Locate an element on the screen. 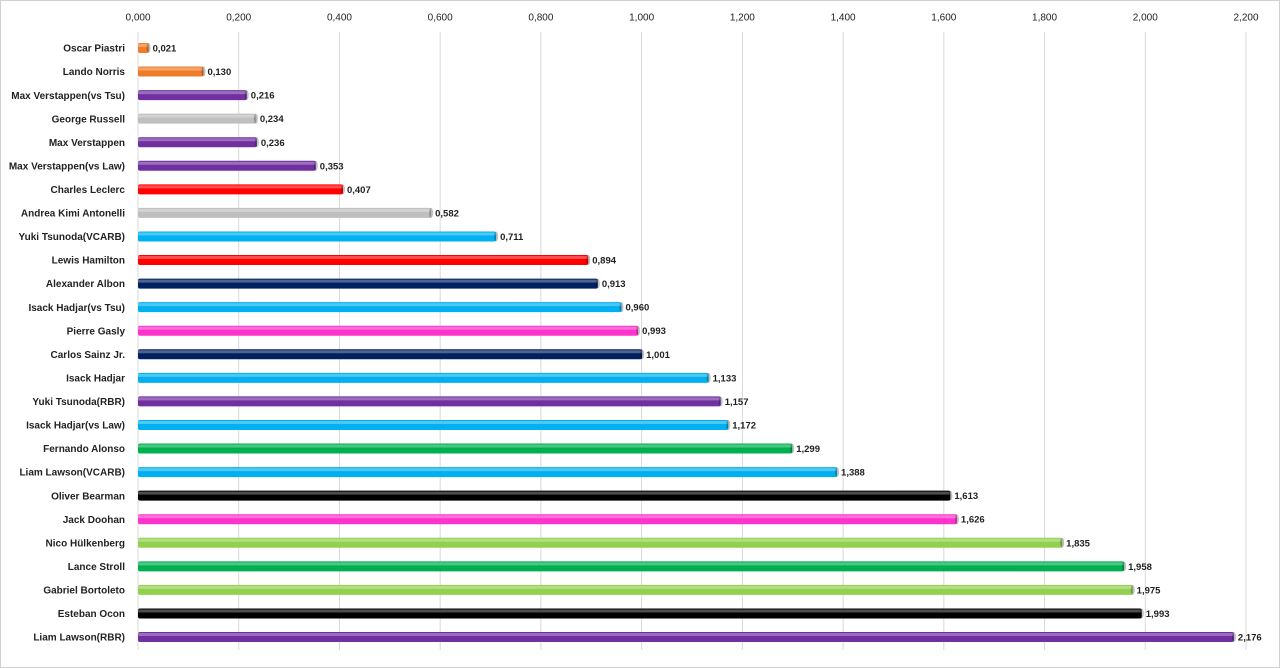 The image size is (1280, 668). x-tick-label: 0,600 is located at coordinates (440, 18).